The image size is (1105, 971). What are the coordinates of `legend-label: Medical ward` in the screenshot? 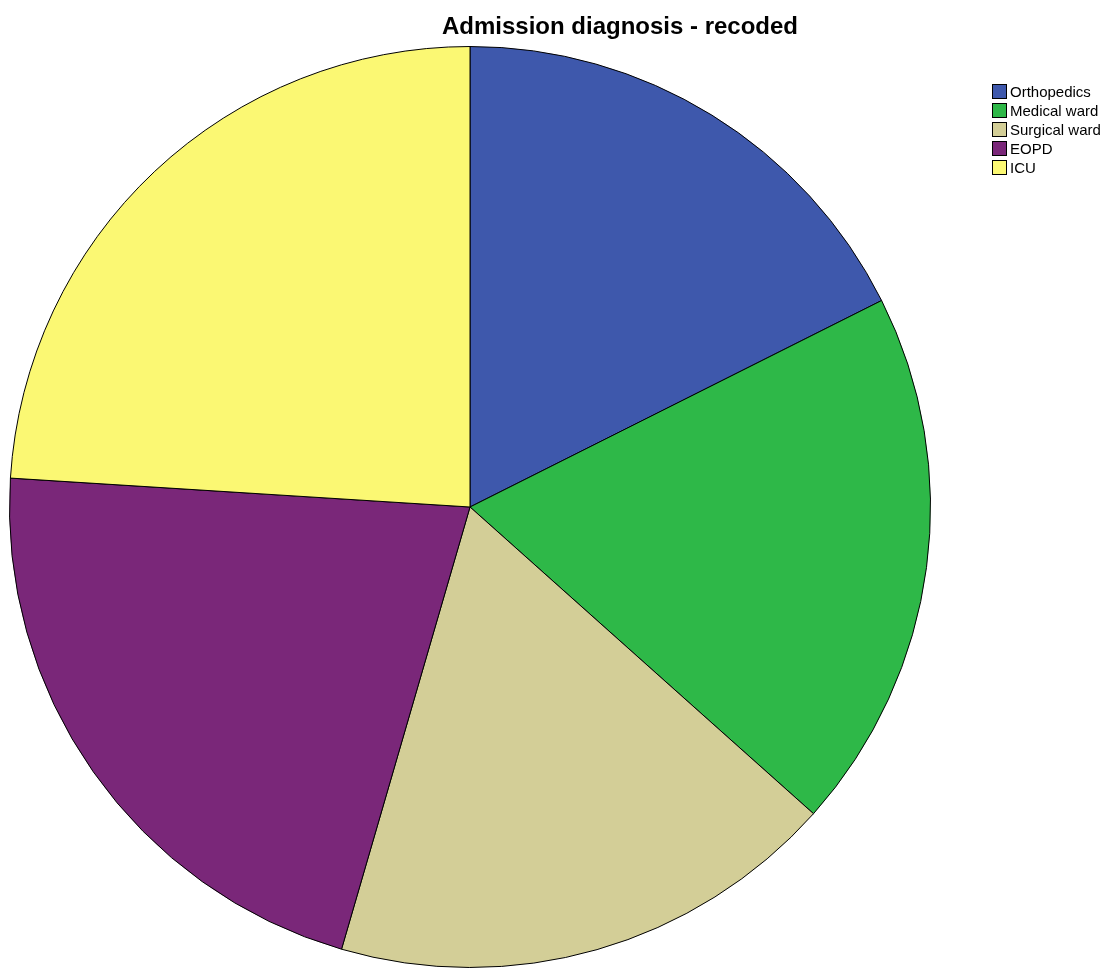 It's located at (1054, 110).